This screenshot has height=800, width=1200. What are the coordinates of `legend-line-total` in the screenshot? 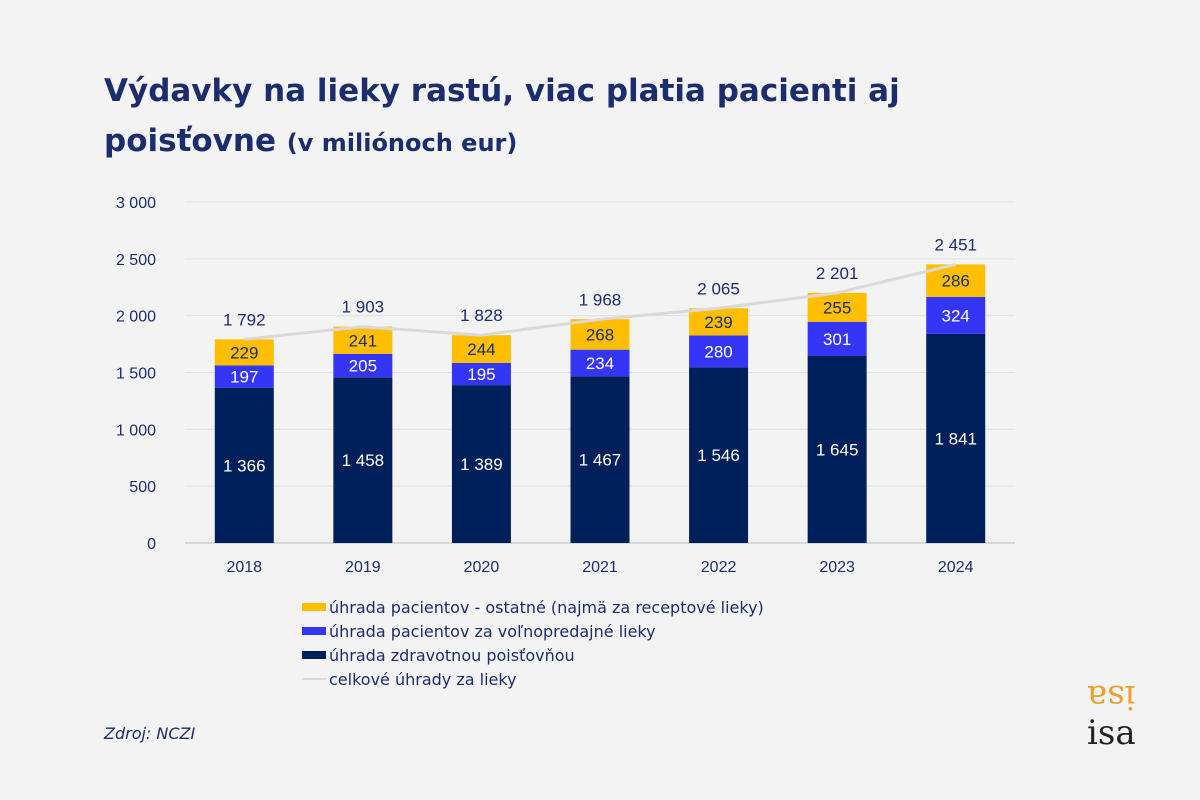 It's located at (314, 679).